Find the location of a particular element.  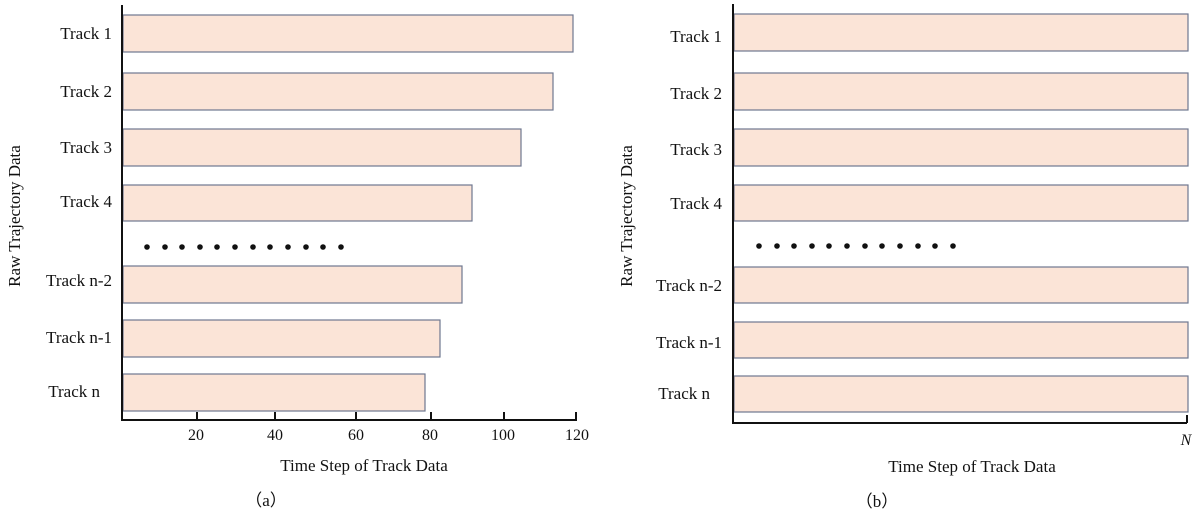

panel-b-bar-track-n is located at coordinates (961, 394).